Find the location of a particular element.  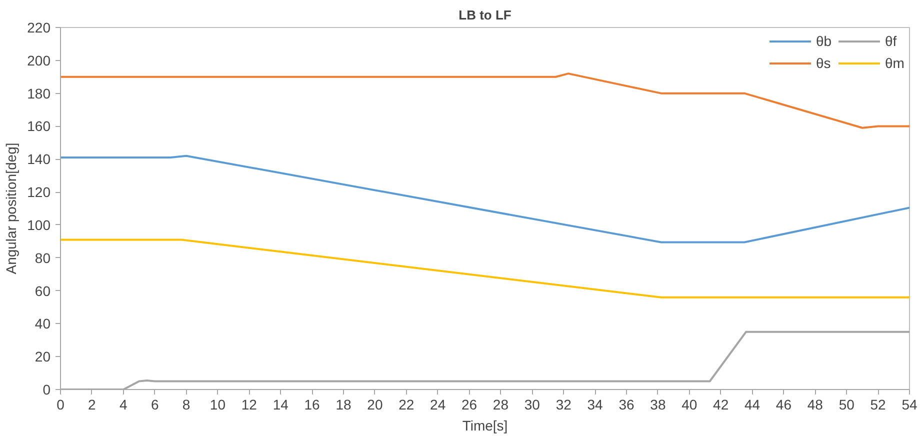

line-series is located at coordinates (485, 100).